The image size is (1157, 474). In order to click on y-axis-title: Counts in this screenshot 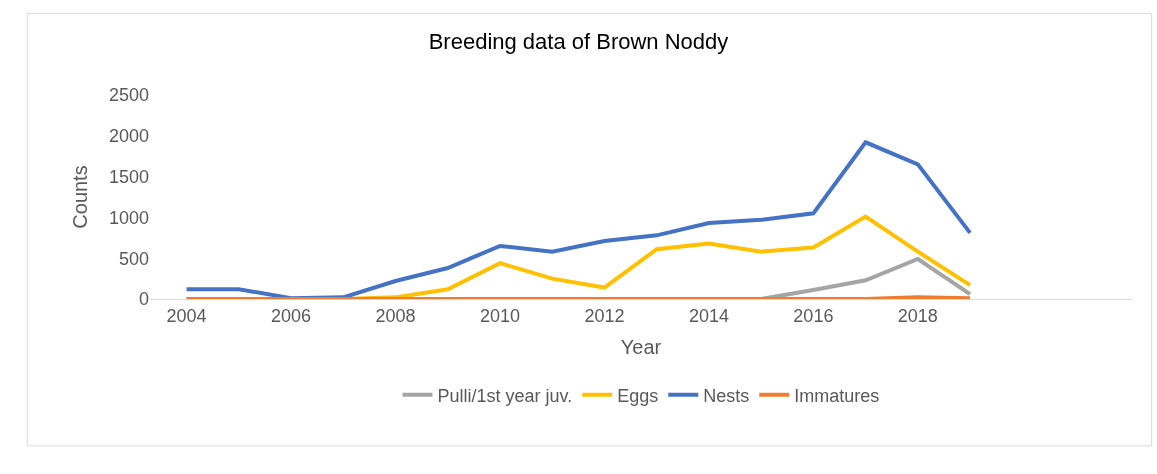, I will do `click(80, 197)`.